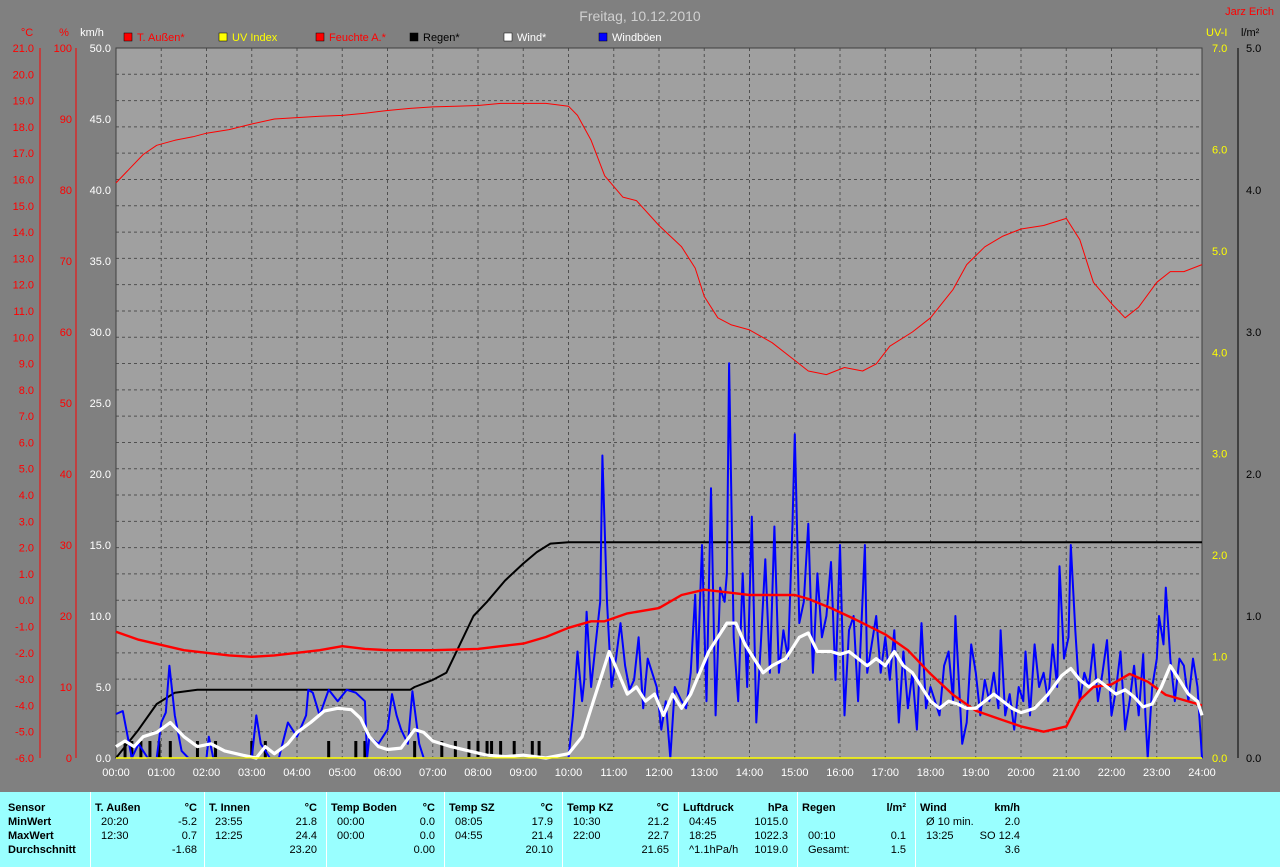  Describe the element at coordinates (1219, 150) in the screenshot. I see `uv-tick-label: 6.0` at that location.